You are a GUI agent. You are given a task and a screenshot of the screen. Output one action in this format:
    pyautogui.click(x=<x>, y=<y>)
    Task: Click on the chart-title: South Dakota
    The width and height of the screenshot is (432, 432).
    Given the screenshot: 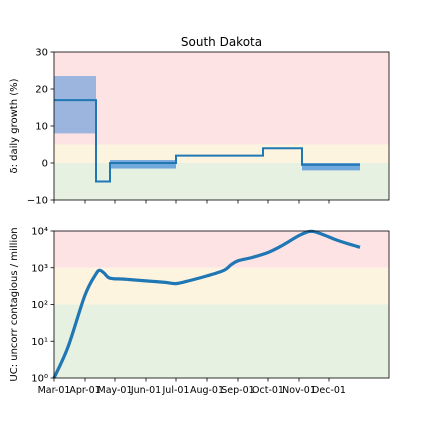 What is the action you would take?
    pyautogui.click(x=221, y=42)
    